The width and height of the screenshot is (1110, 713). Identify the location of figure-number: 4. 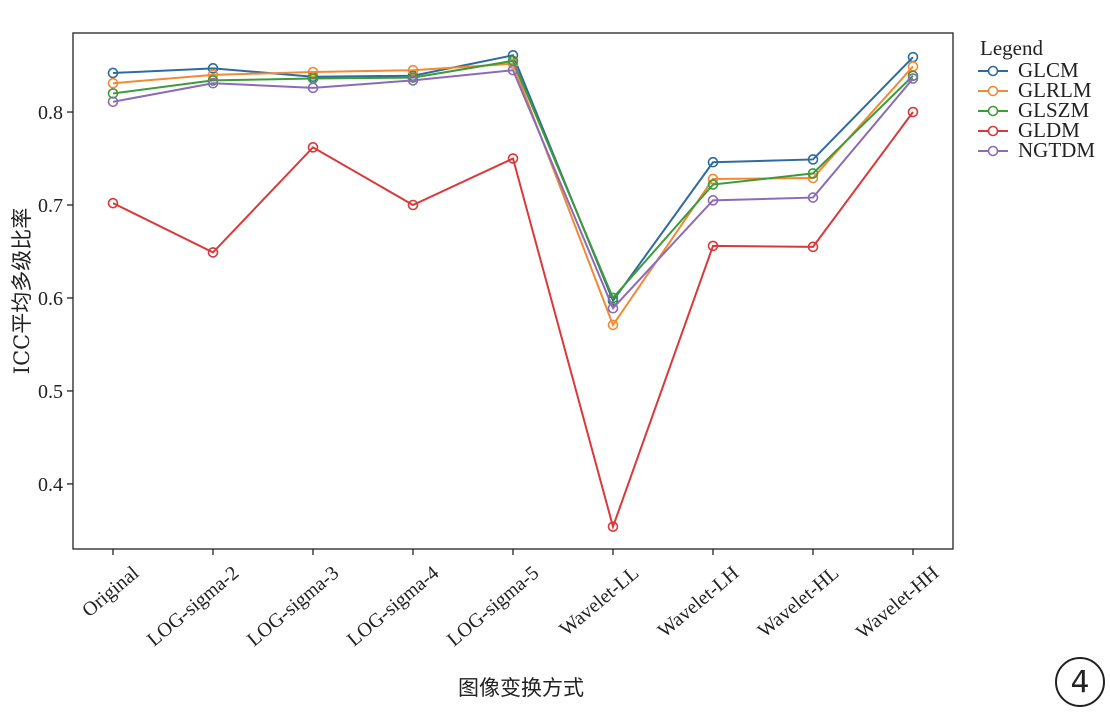
(1080, 682).